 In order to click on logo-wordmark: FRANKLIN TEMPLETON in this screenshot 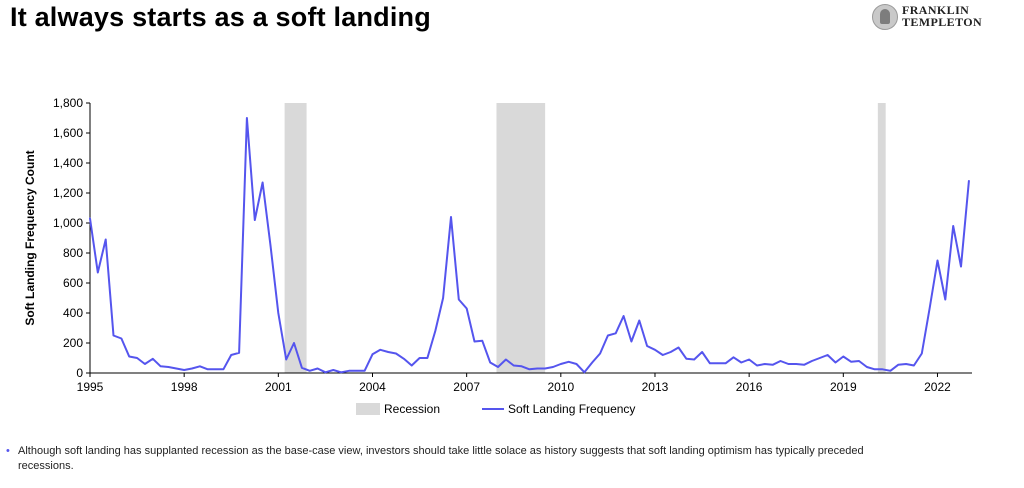, I will do `click(942, 16)`.